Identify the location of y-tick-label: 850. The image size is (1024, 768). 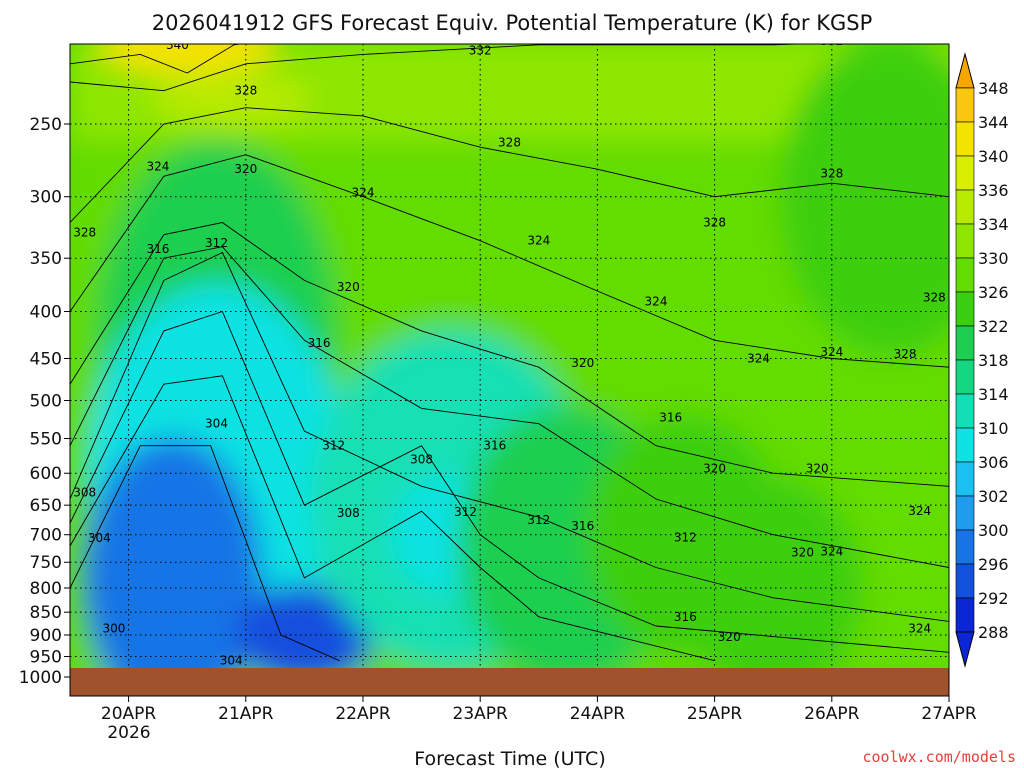
(46, 613).